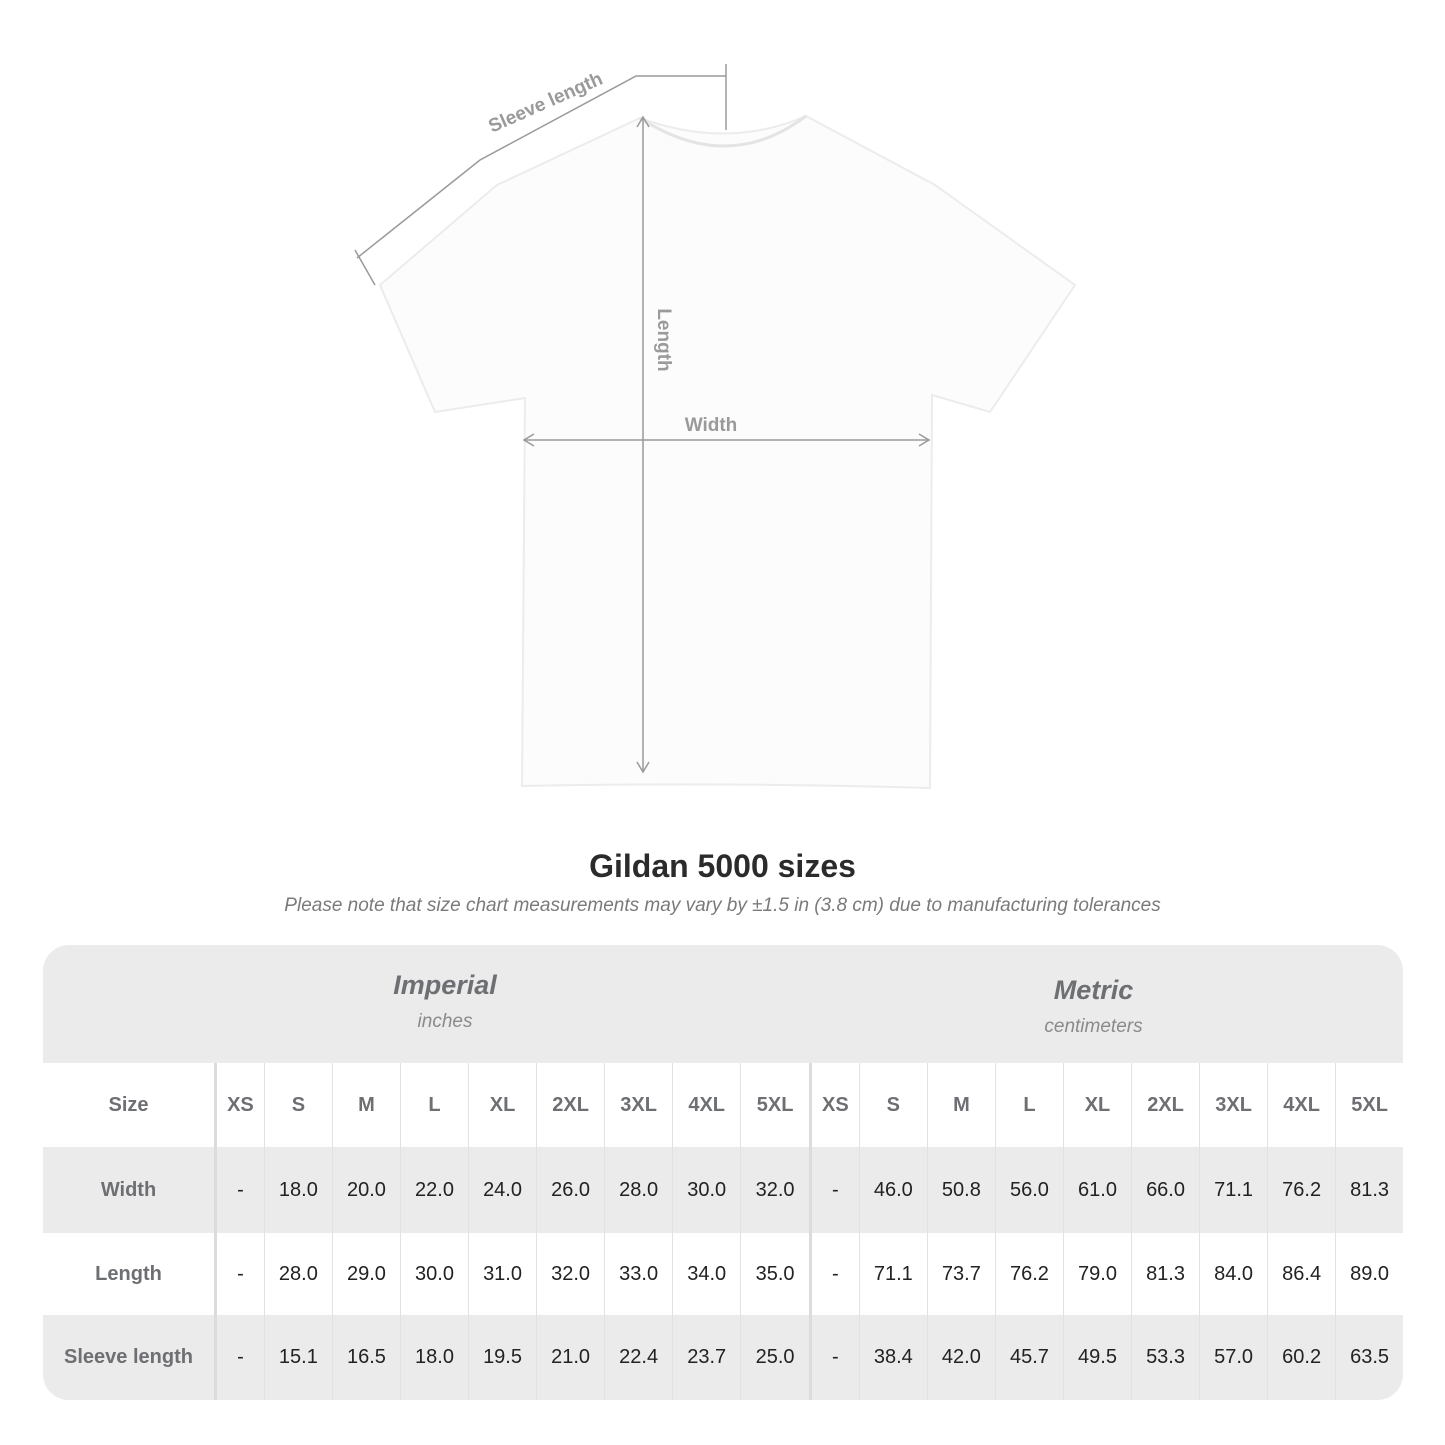 The image size is (1445, 1445). I want to click on metric-unit: centimeters, so click(1093, 1026).